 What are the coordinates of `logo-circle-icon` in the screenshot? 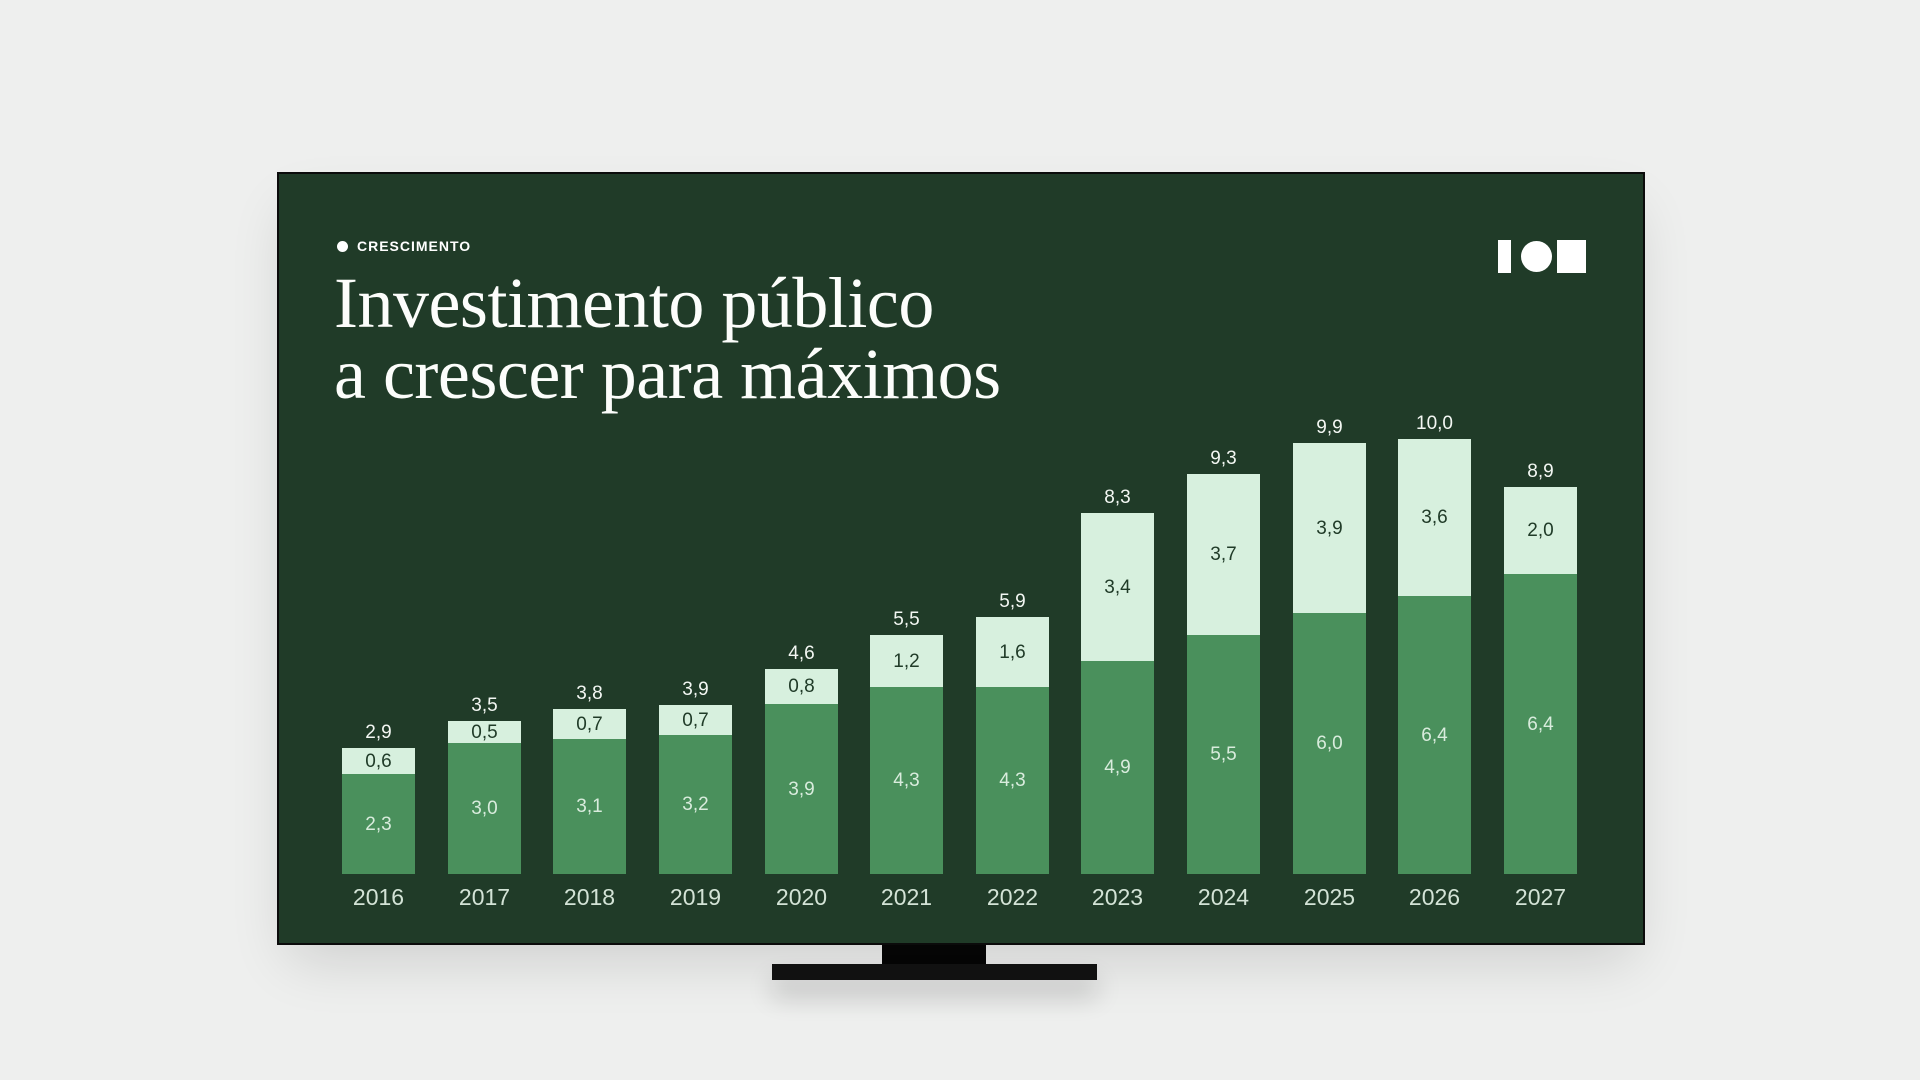 It's located at (1536, 256).